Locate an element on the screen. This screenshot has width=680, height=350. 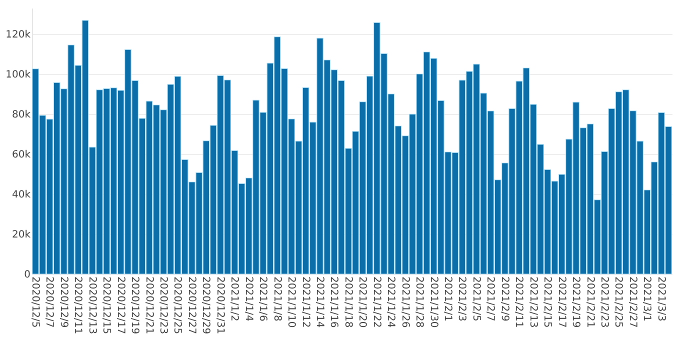
x-tick-label: 2020/12/21 is located at coordinates (148, 305).